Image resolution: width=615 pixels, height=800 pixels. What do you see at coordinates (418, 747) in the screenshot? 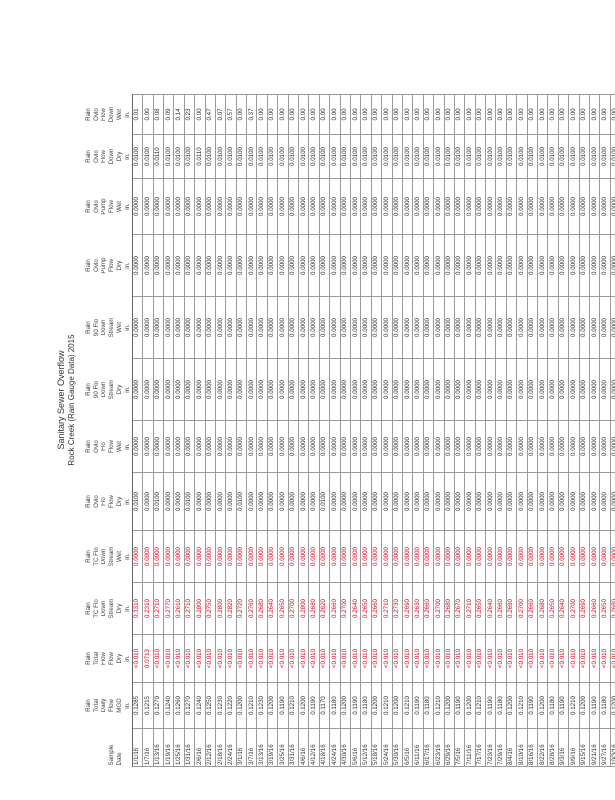
I see `date-cell: 6/11/16` at bounding box center [418, 747].